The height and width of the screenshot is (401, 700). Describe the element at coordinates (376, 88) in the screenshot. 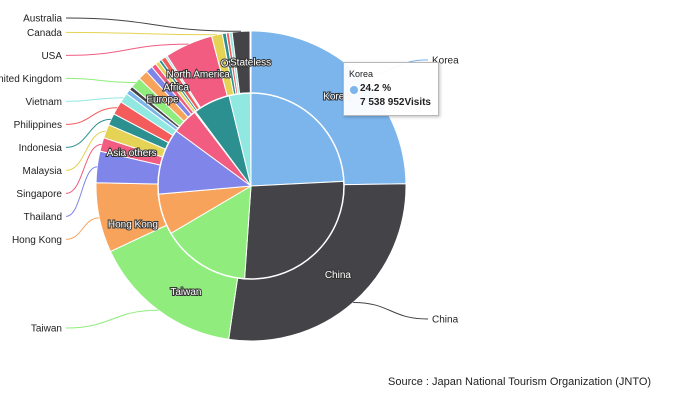

I see `tooltip-percent: 24.2 %` at that location.